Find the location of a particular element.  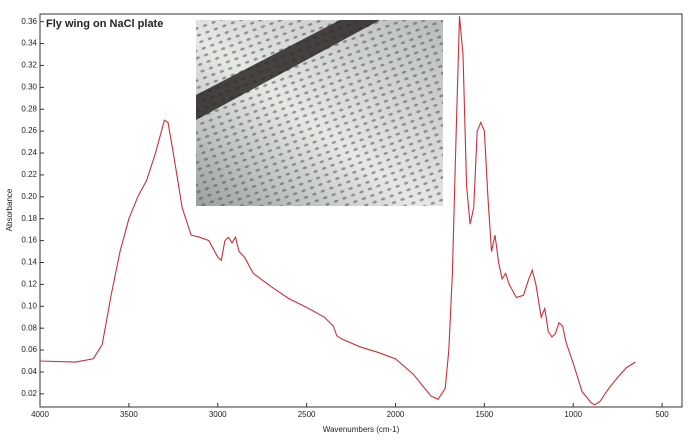

x-tick-label: 2500 is located at coordinates (307, 414).